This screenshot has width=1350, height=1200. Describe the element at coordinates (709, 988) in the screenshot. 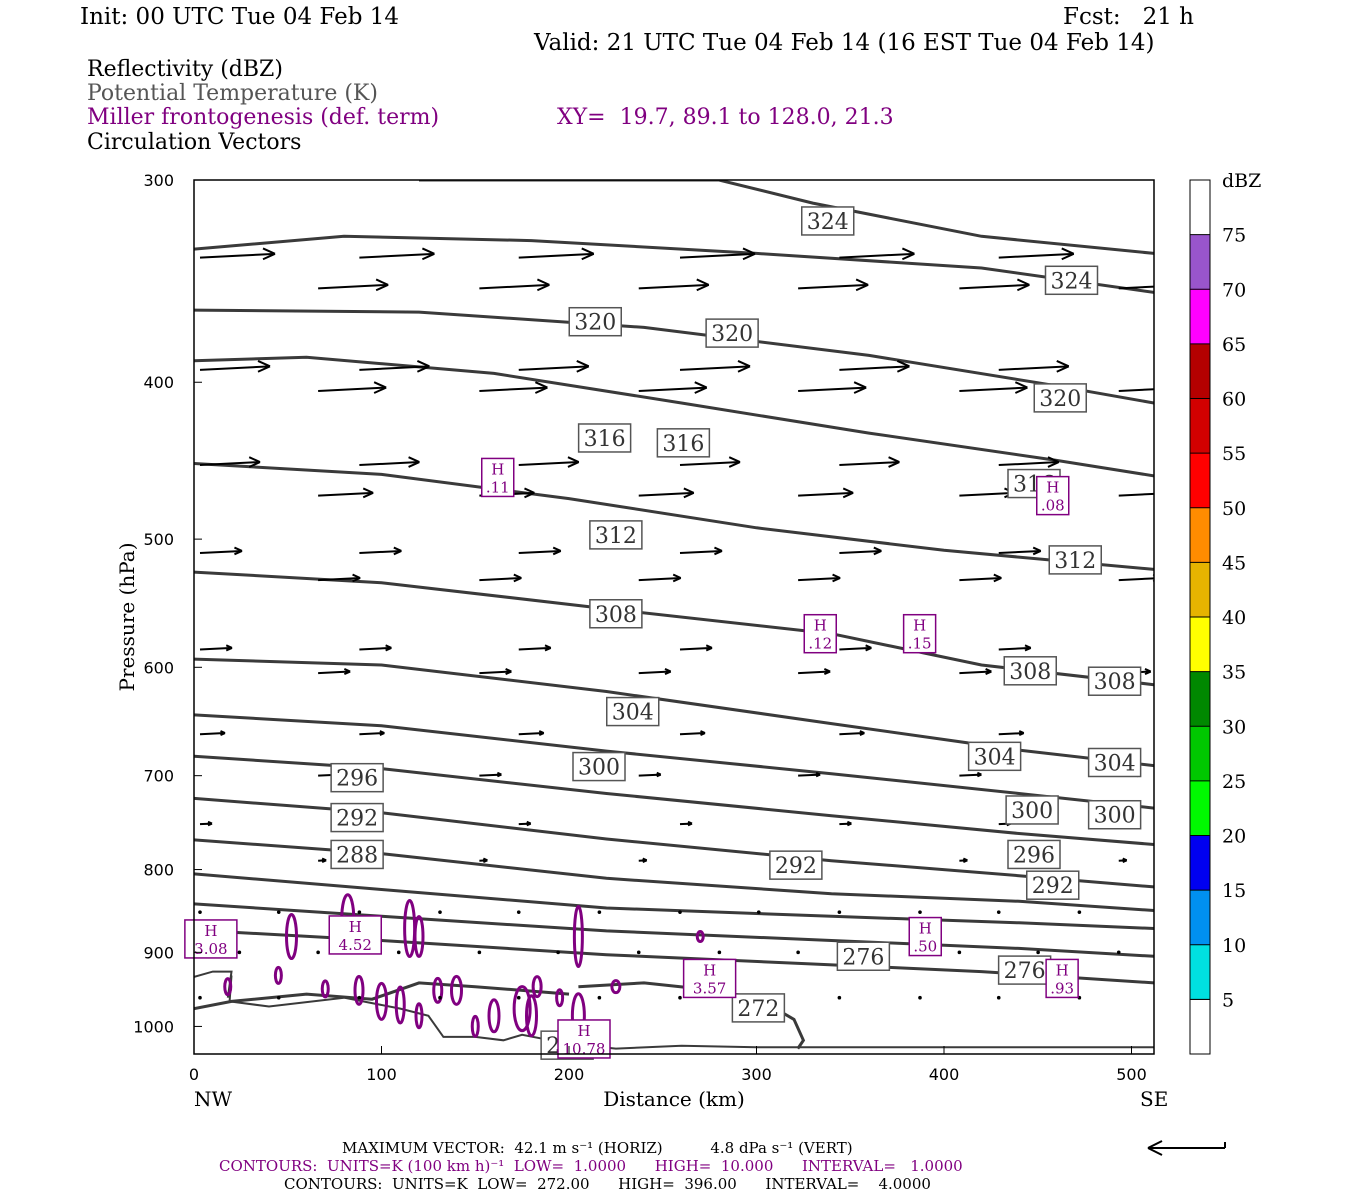

I see `fronto-max-value: 3.57` at that location.